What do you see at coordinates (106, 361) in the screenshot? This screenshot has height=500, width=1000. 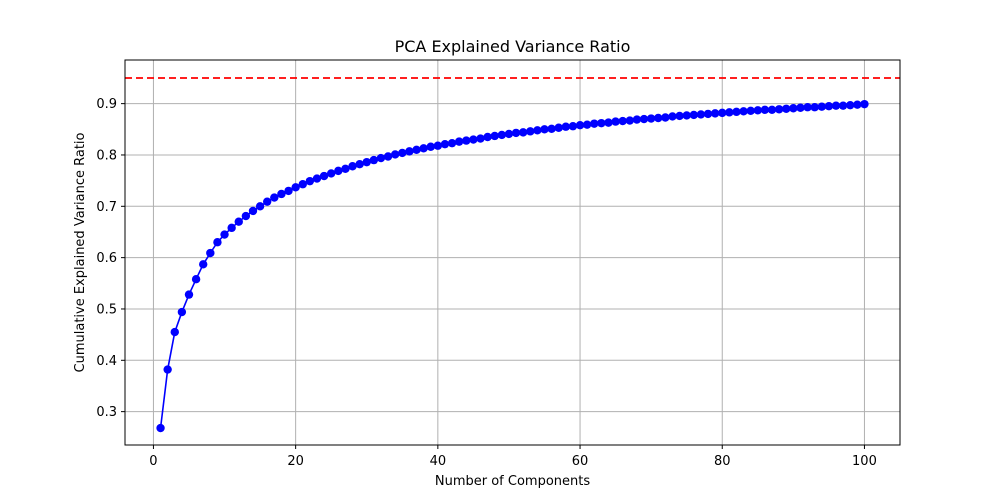 I see `y-tick-label: 0.4` at bounding box center [106, 361].